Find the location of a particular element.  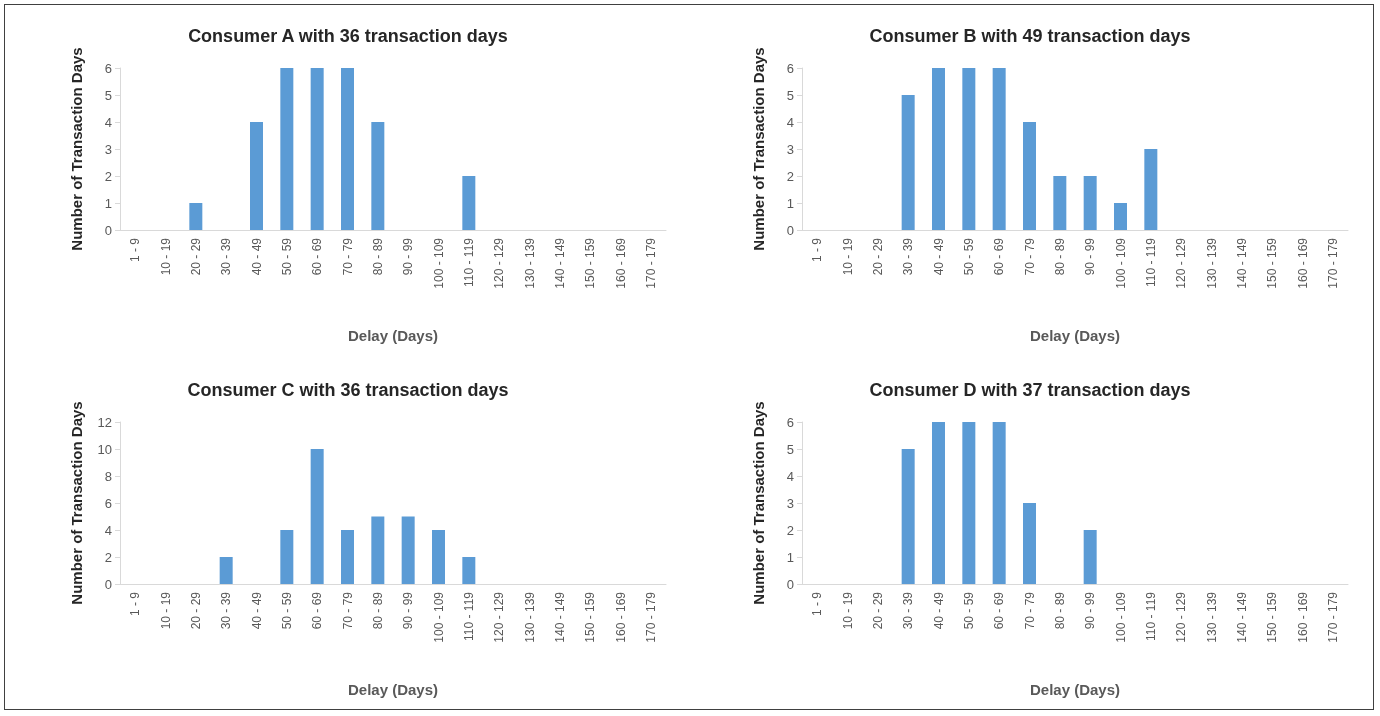

y-tick-label: 5 is located at coordinates (790, 95).